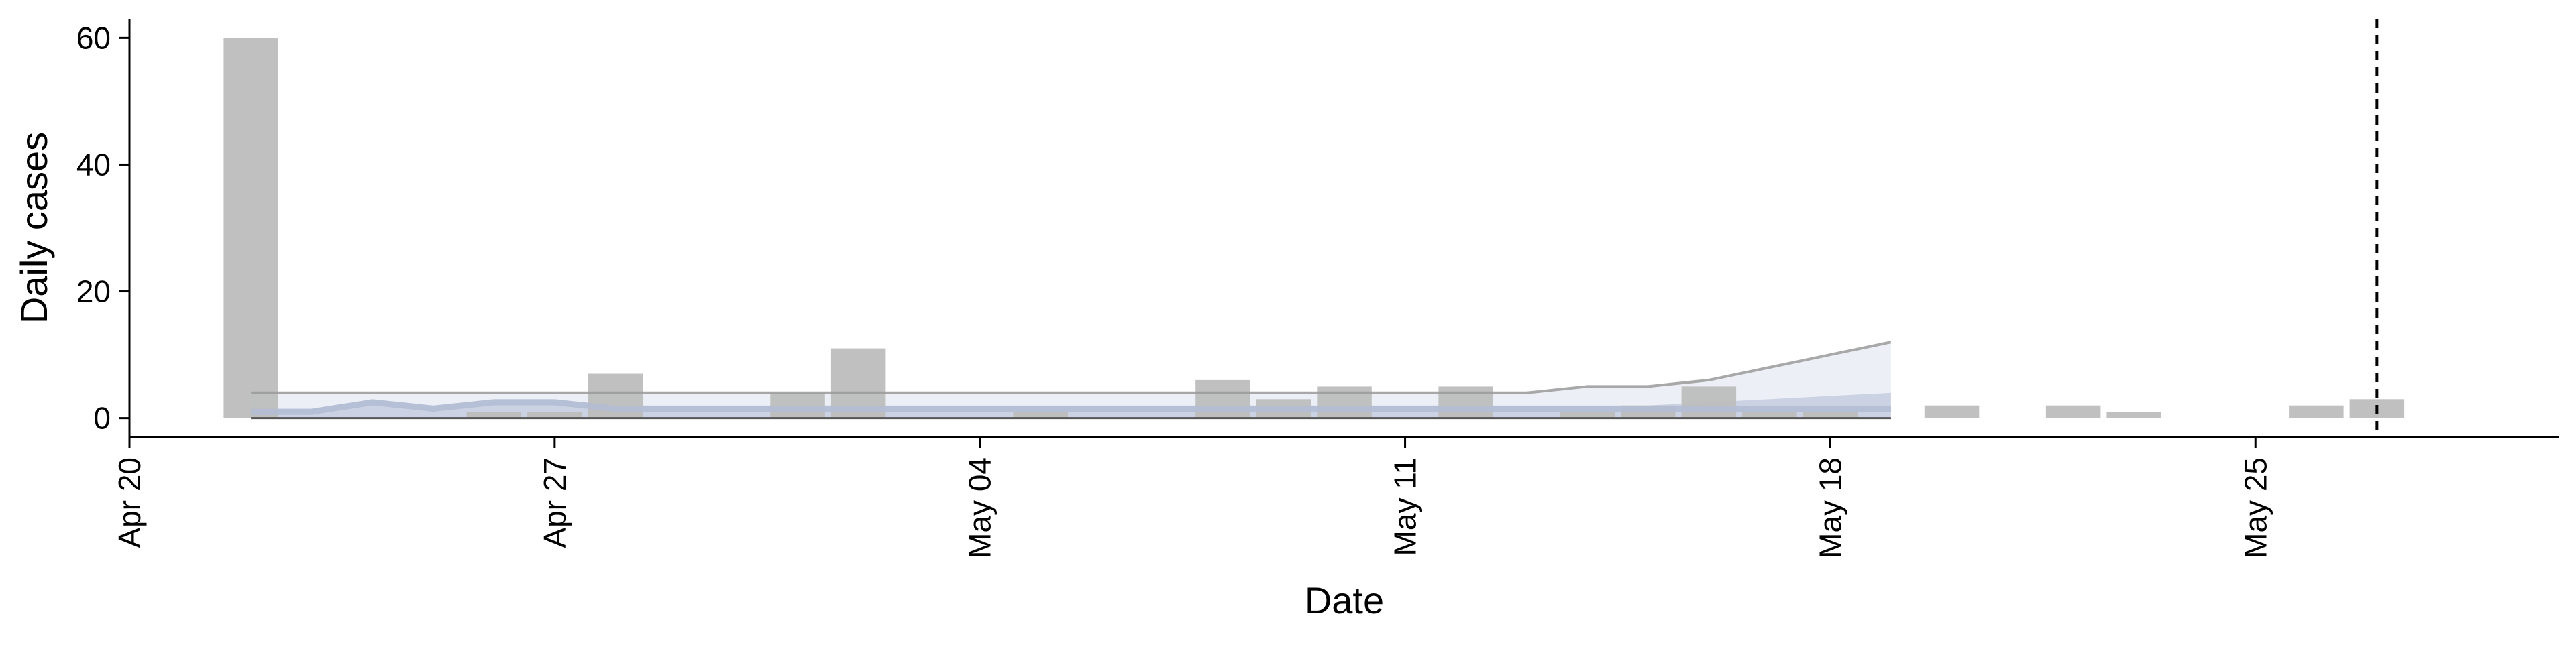 The width and height of the screenshot is (2576, 647). What do you see at coordinates (93, 164) in the screenshot?
I see `y-tick-label: 40` at bounding box center [93, 164].